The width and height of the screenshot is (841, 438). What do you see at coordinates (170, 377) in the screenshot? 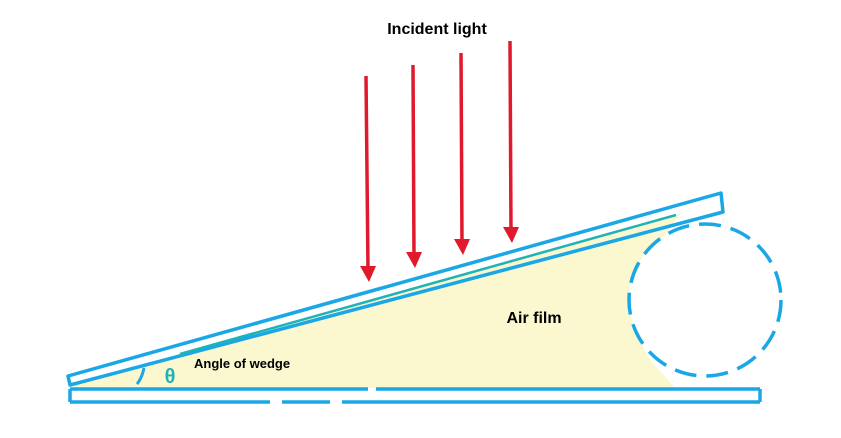
I see `theta-symbol: θ` at bounding box center [170, 377].